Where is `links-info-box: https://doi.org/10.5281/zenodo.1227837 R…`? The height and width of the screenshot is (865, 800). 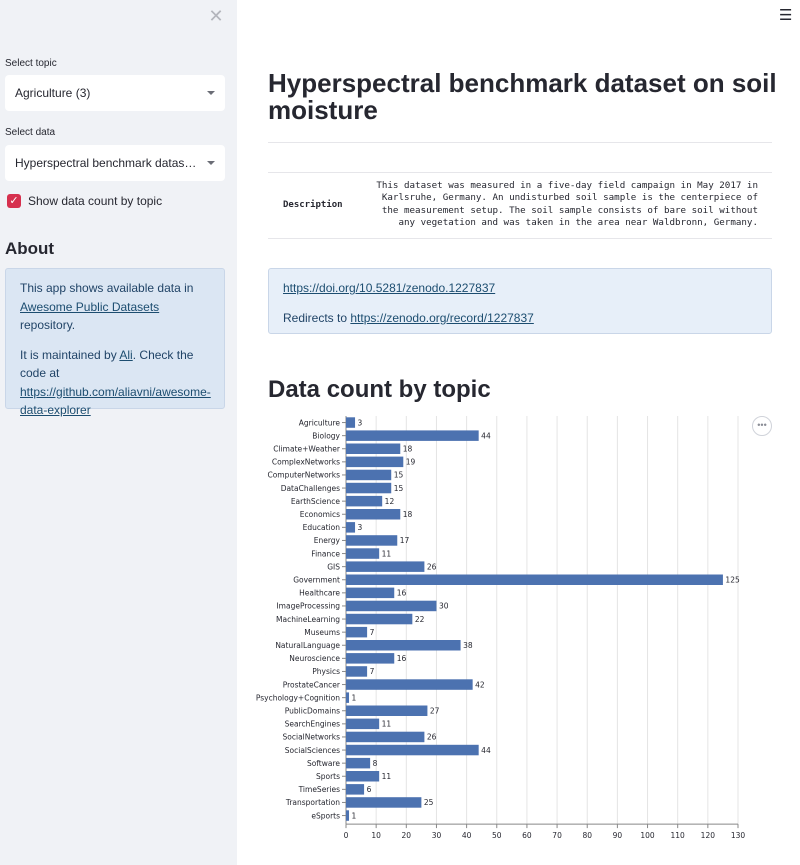
links-info-box: https://doi.org/10.5281/zenodo.1227837 R… is located at coordinates (520, 301).